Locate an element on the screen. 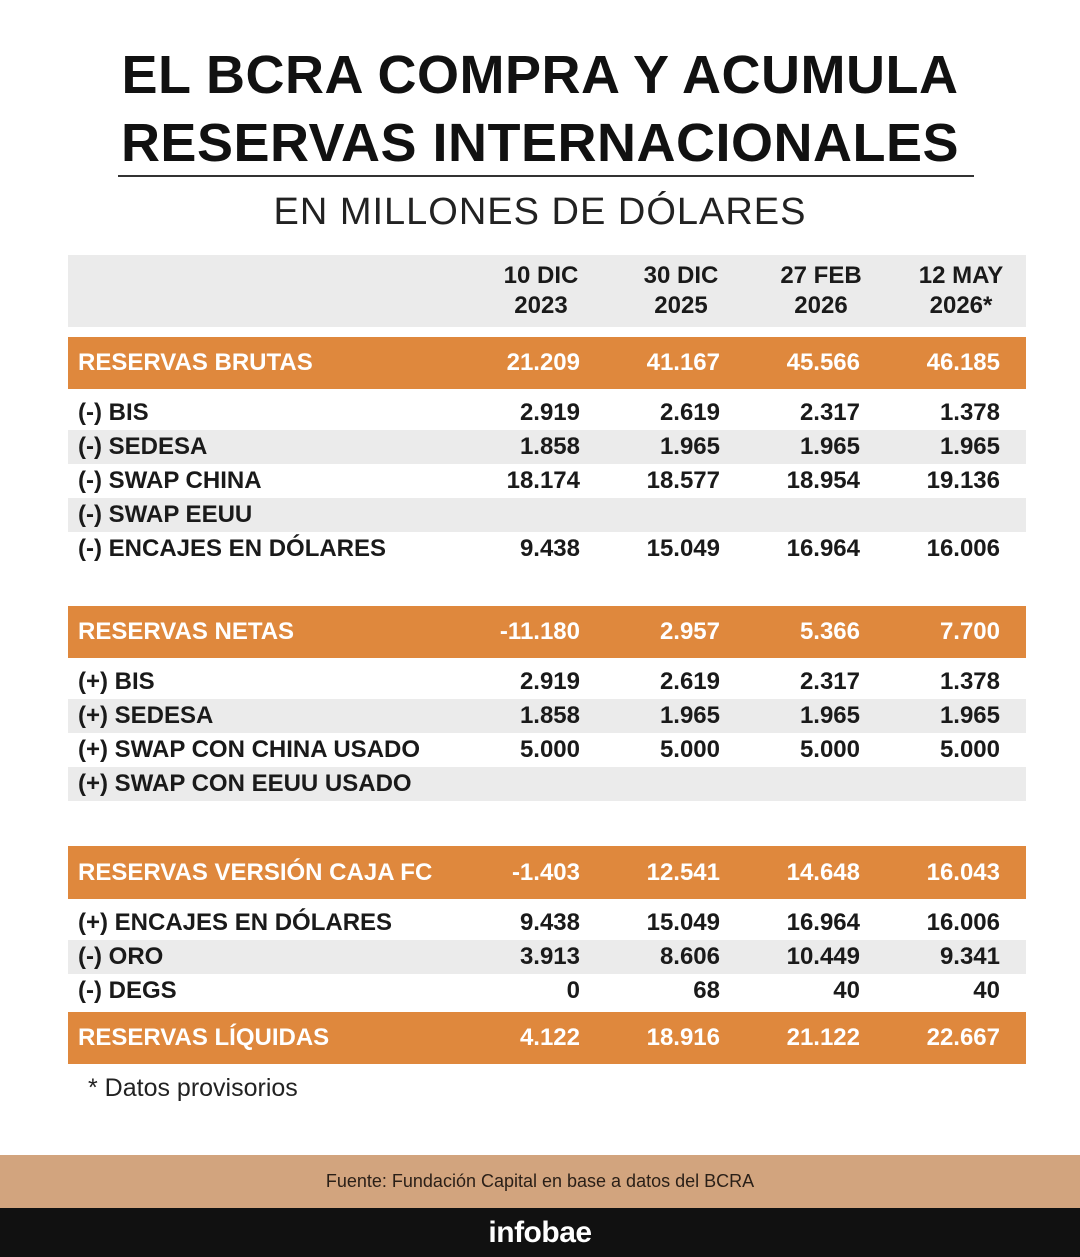  row-label: (-) ENCAJES EN DÓLARES is located at coordinates (232, 548).